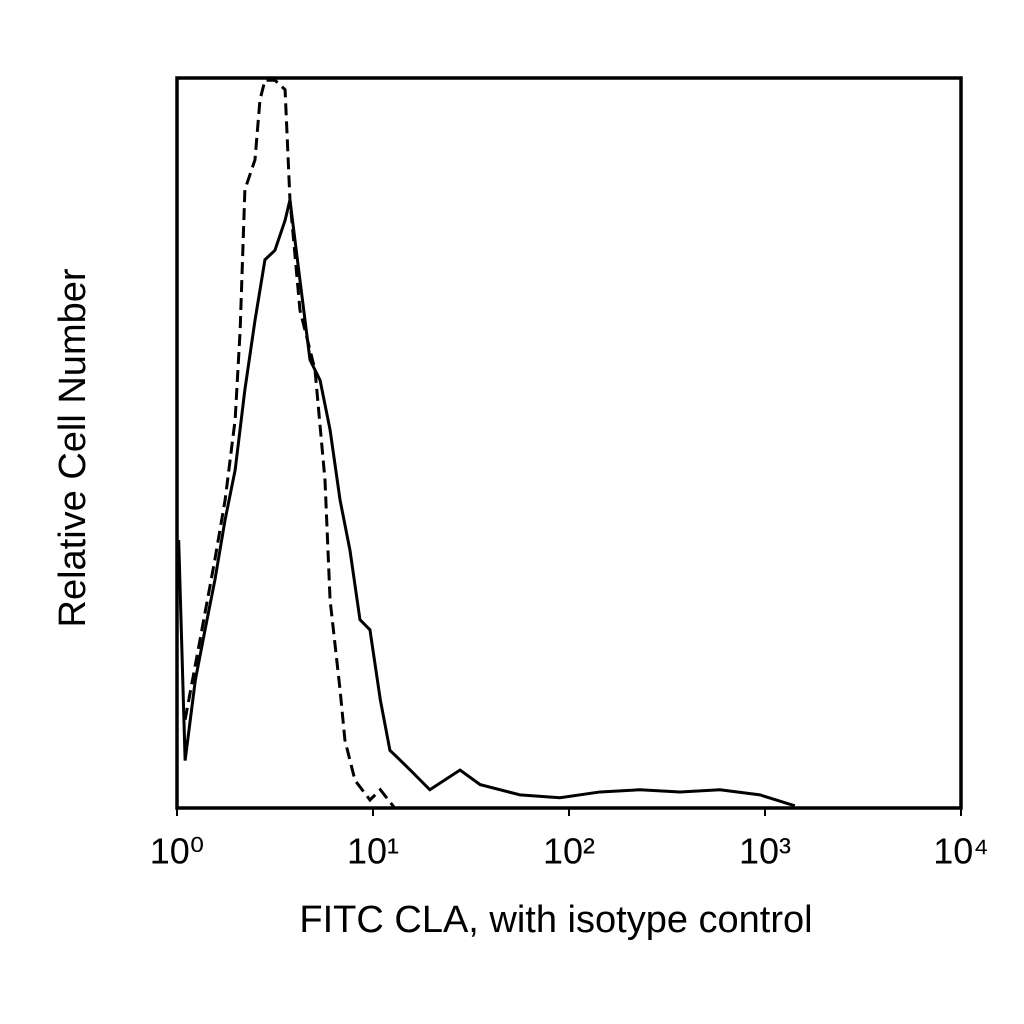 The width and height of the screenshot is (1024, 1024). Describe the element at coordinates (373, 851) in the screenshot. I see `x-tick-label: 10¹` at that location.